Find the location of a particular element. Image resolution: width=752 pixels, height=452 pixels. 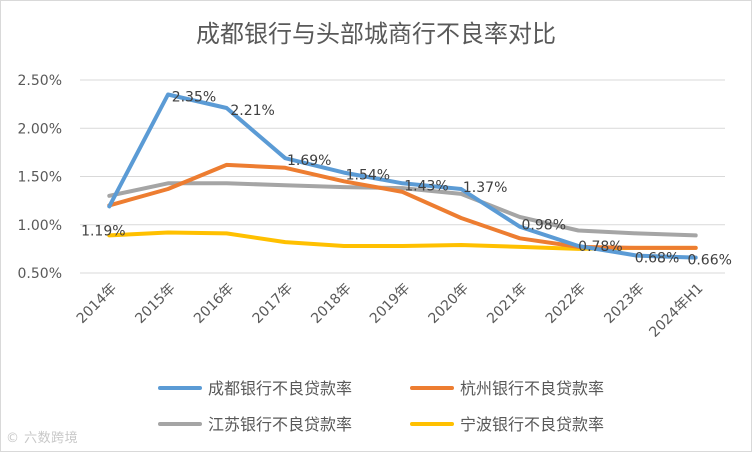

y-tick-label: 2.00% is located at coordinates (40, 129).